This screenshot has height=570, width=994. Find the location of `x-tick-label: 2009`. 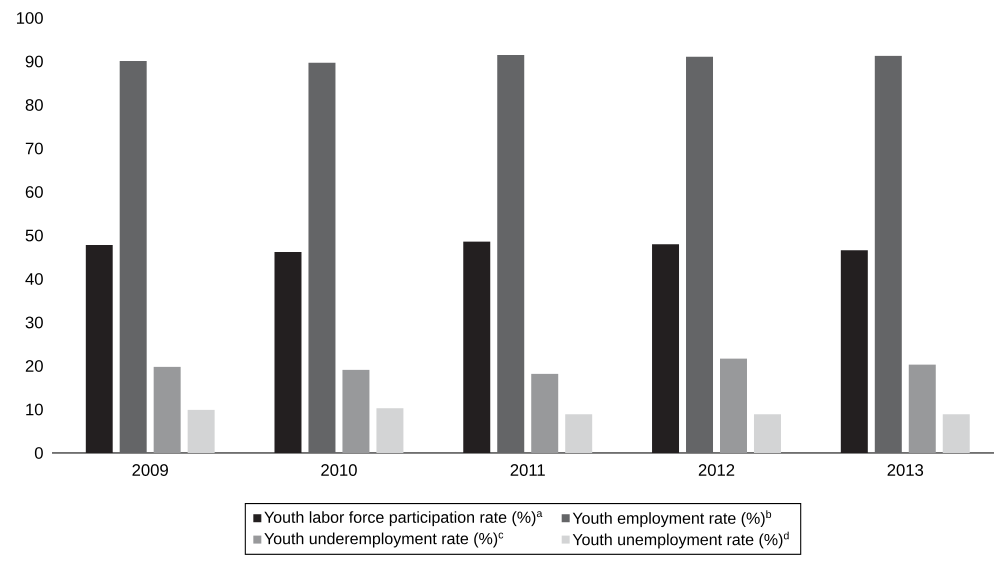

x-tick-label: 2009 is located at coordinates (150, 470).